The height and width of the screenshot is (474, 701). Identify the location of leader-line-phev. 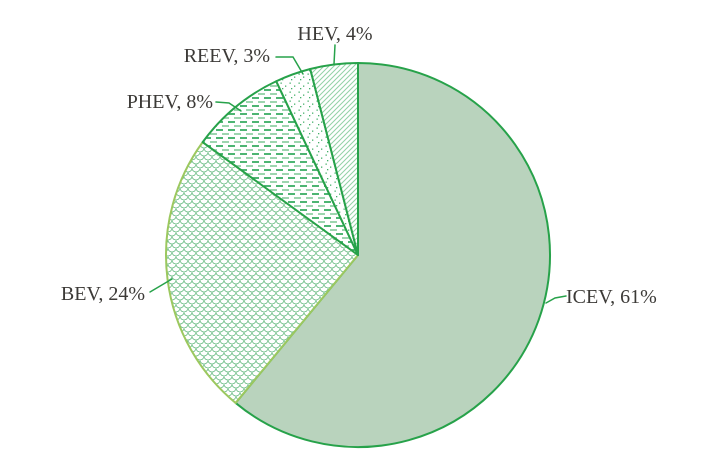
(228, 106).